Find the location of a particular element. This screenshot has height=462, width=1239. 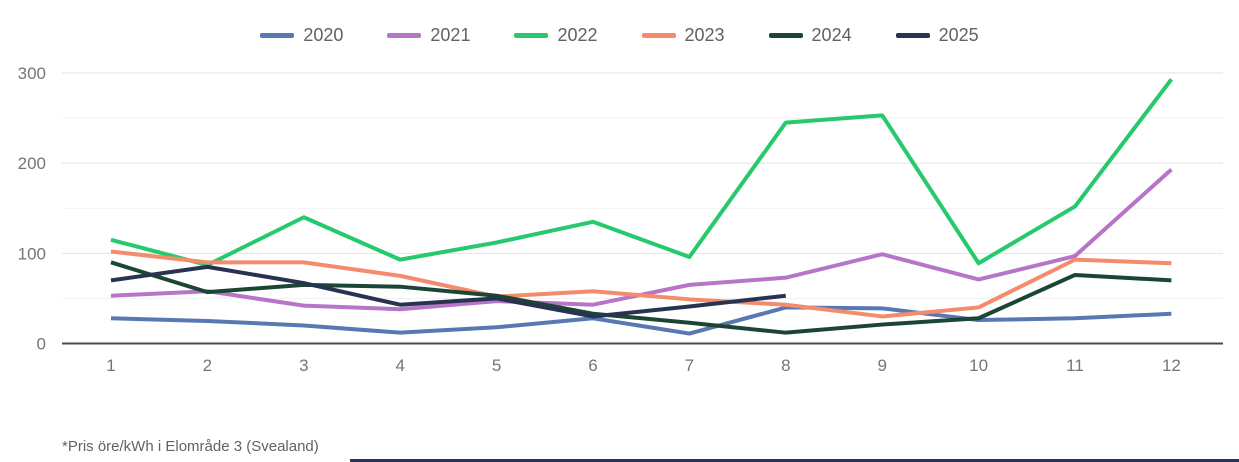

y-tick-label: 300 is located at coordinates (32, 73).